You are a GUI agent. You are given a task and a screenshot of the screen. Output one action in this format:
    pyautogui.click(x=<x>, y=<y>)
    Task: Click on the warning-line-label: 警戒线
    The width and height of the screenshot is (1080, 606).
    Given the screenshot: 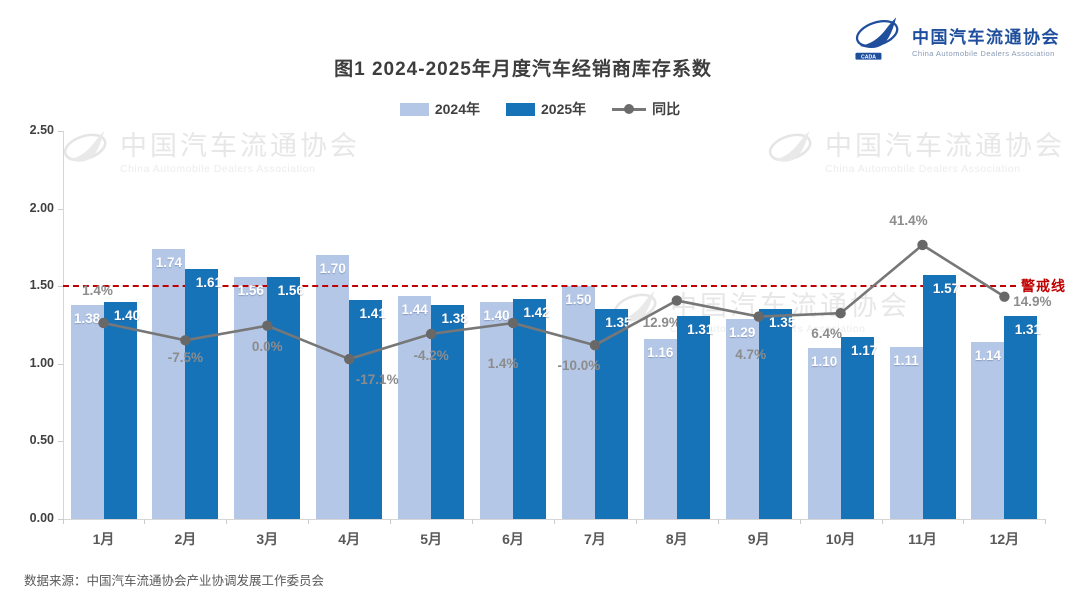 What is the action you would take?
    pyautogui.click(x=1043, y=286)
    